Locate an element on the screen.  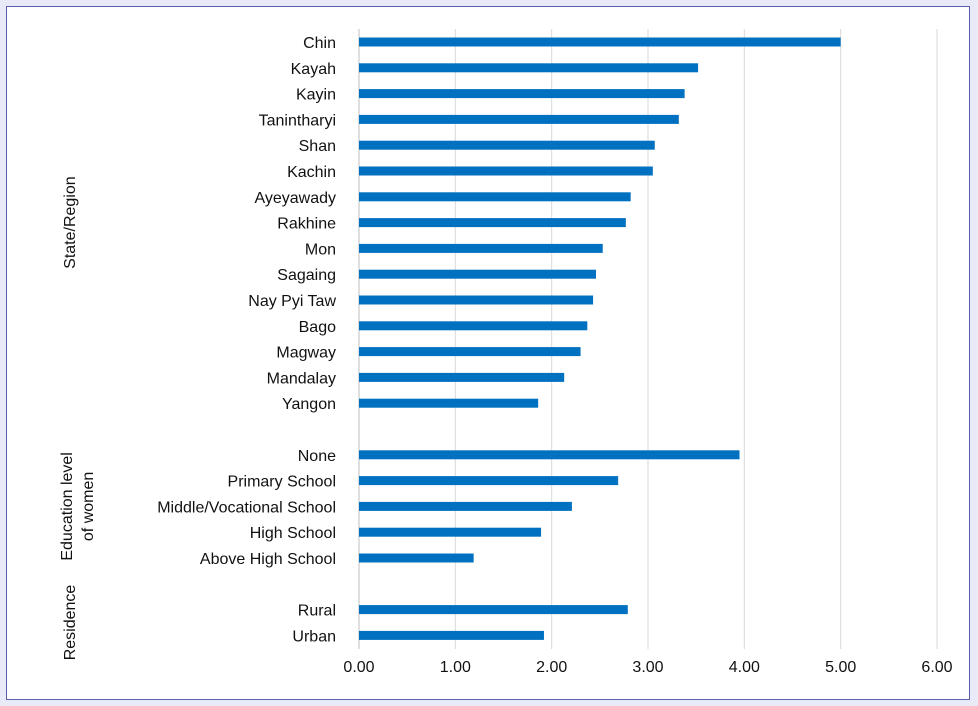
category-label: Kayin is located at coordinates (316, 95).